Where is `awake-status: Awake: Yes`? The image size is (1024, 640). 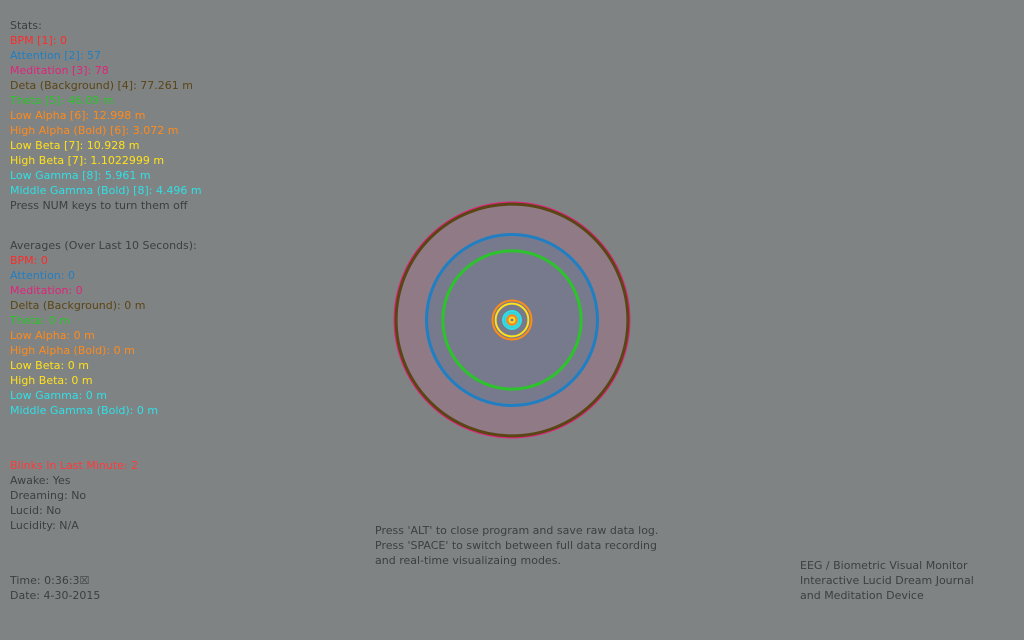 awake-status: Awake: Yes is located at coordinates (40, 480).